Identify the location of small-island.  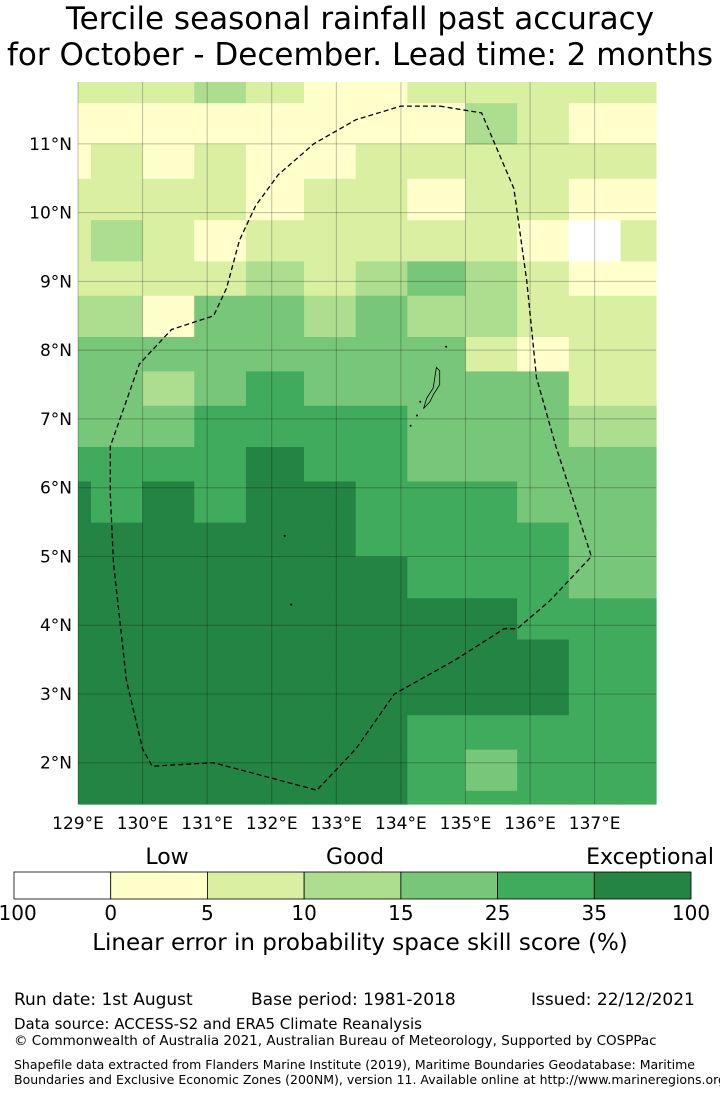
(446, 346).